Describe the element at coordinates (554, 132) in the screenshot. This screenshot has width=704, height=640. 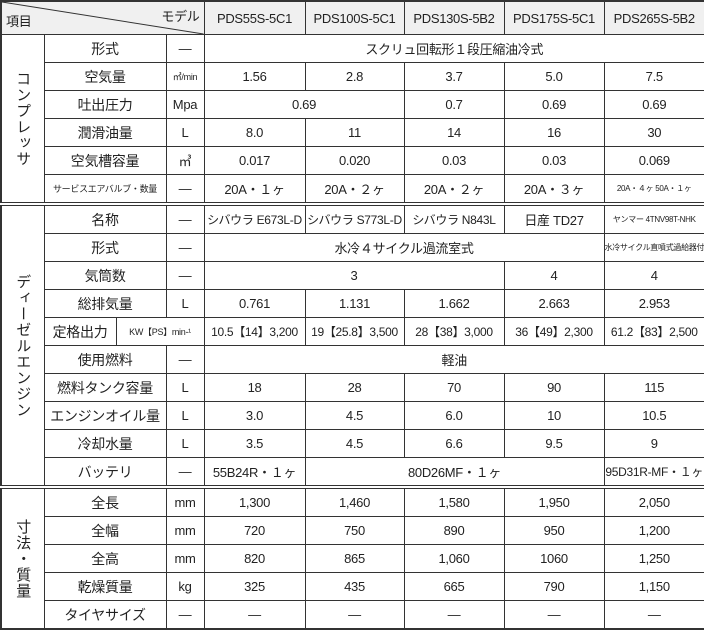
I see `value-cell: 16` at that location.